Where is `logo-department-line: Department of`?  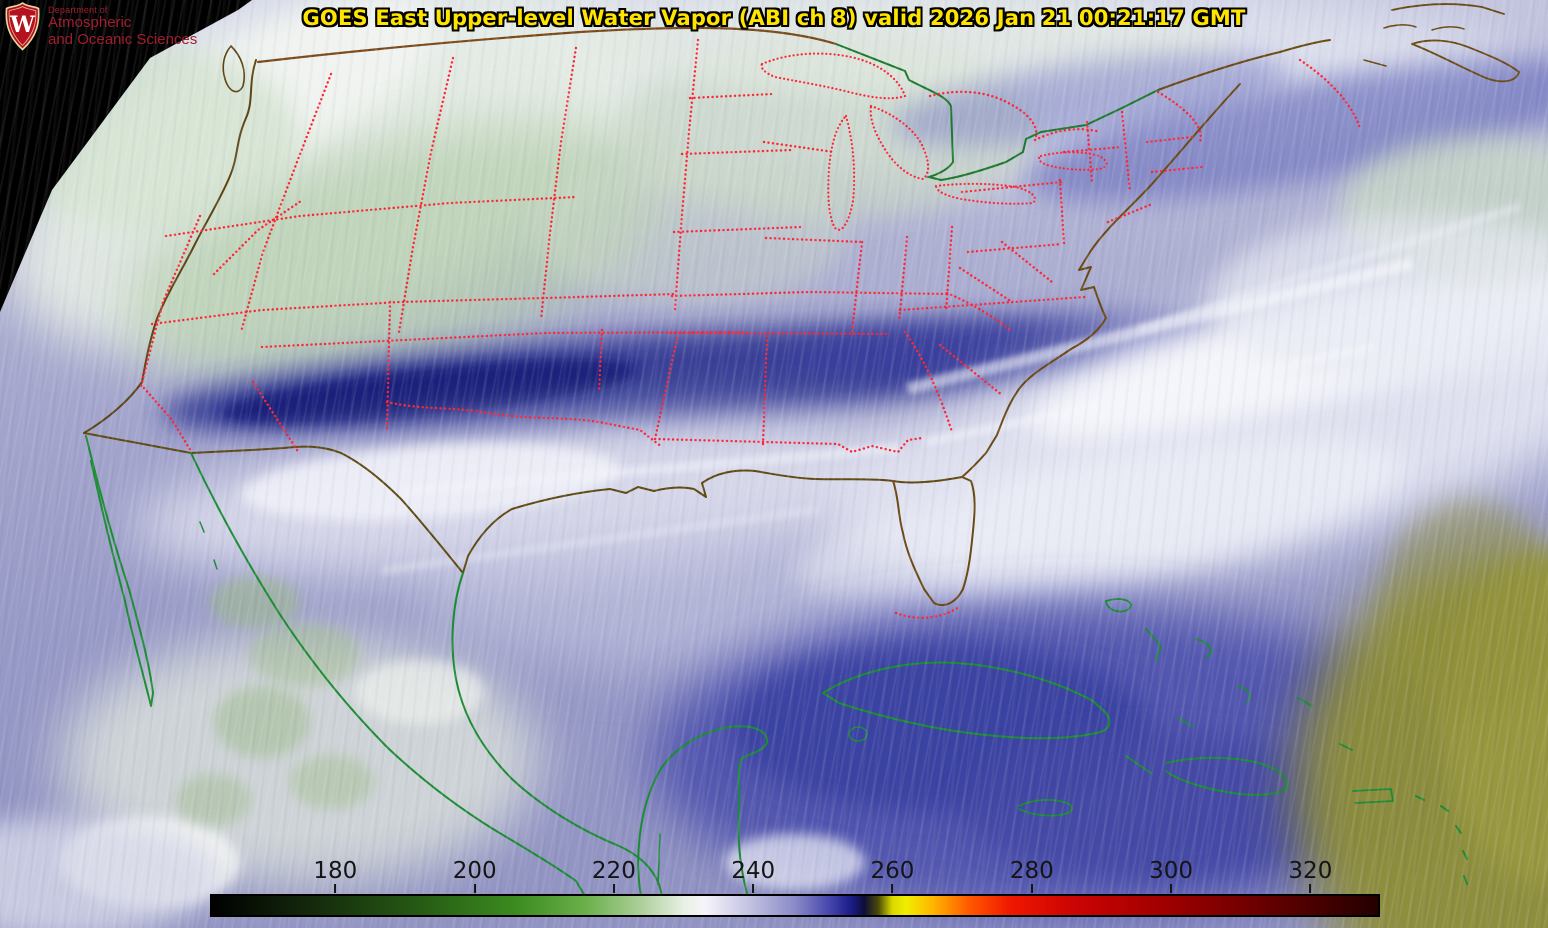 logo-department-line: Department of is located at coordinates (78, 10).